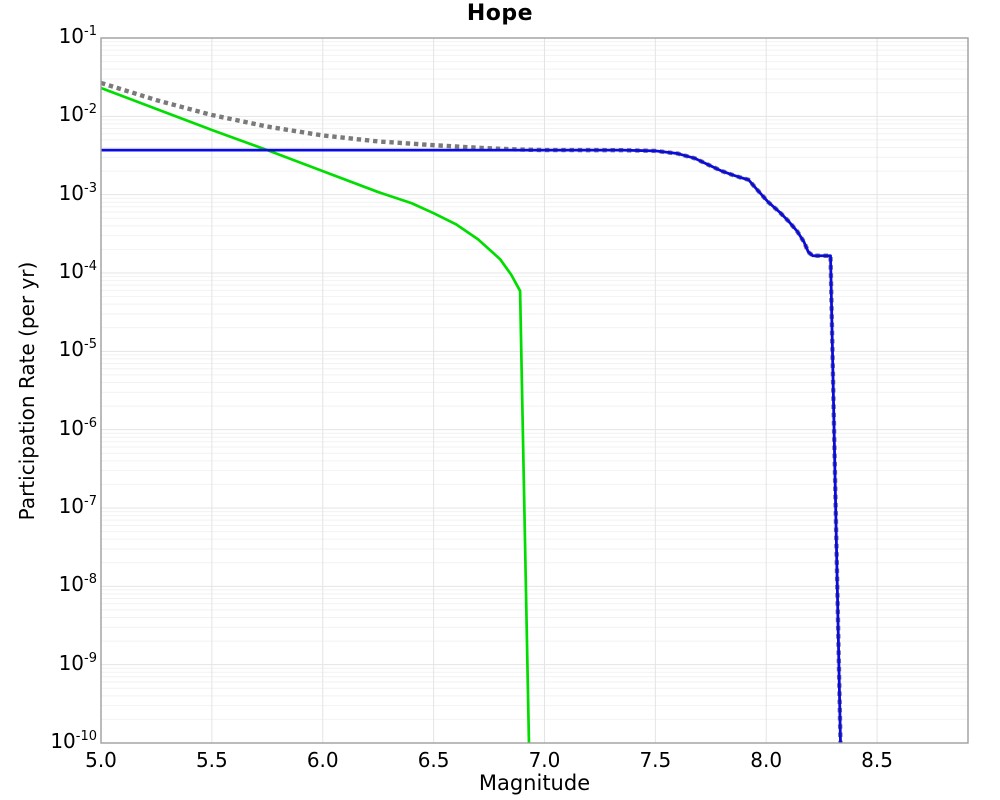  I want to click on x-tick-label: 6.0, so click(322, 760).